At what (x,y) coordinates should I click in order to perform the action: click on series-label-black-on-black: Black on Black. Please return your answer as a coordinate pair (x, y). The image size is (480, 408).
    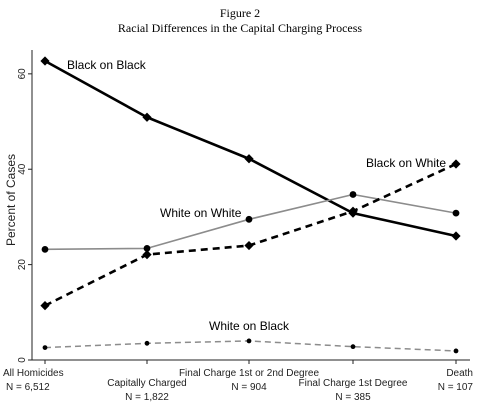
    Looking at the image, I should click on (107, 65).